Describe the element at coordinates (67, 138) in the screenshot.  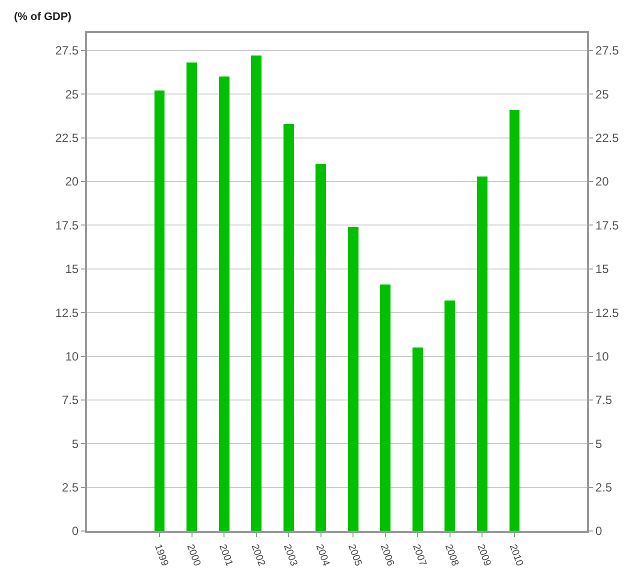
I see `y-tick-label: 22.5` at that location.